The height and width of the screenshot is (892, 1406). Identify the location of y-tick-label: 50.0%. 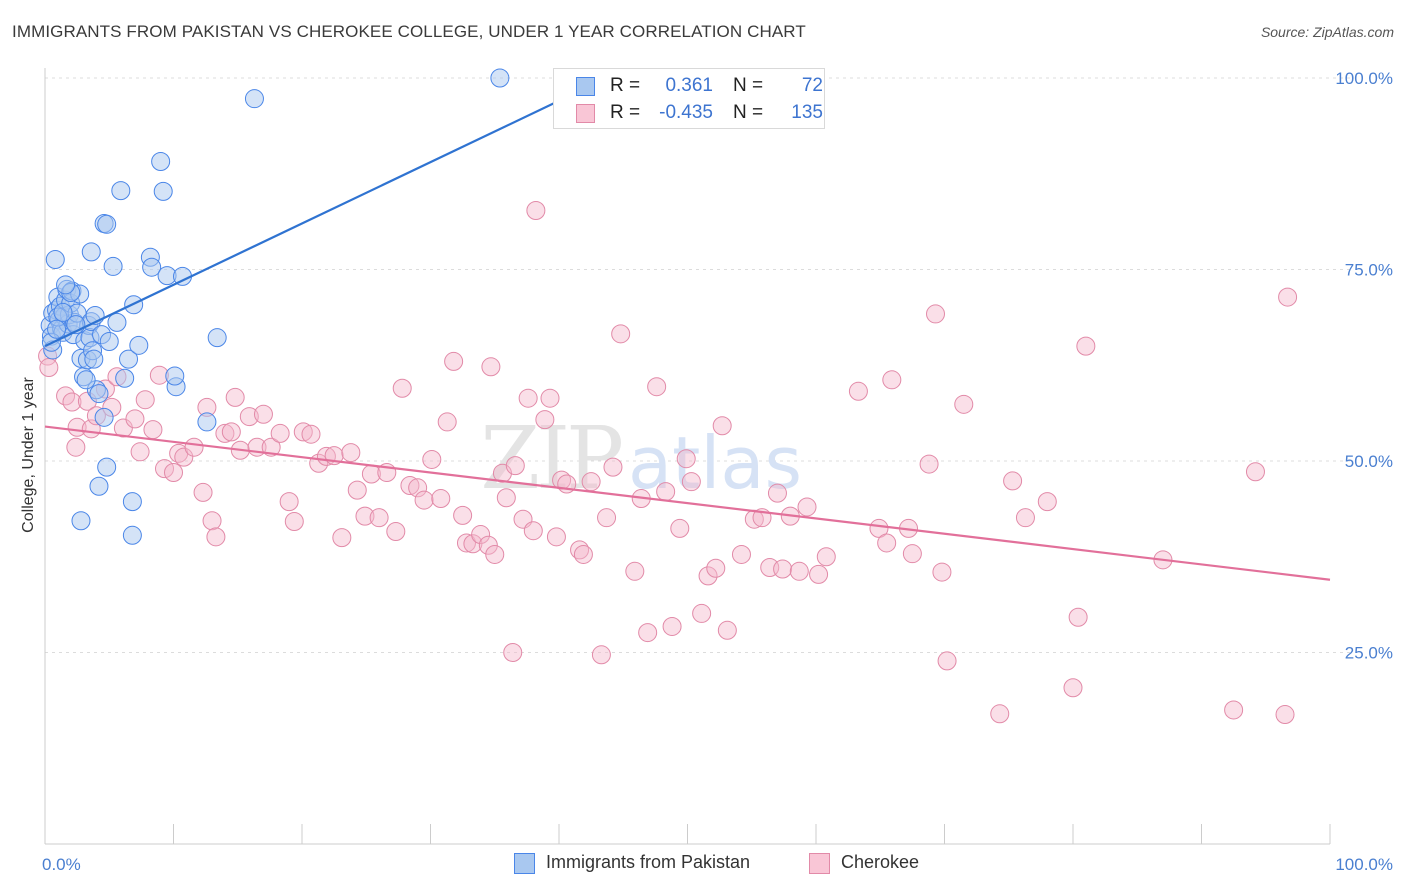
(1369, 461).